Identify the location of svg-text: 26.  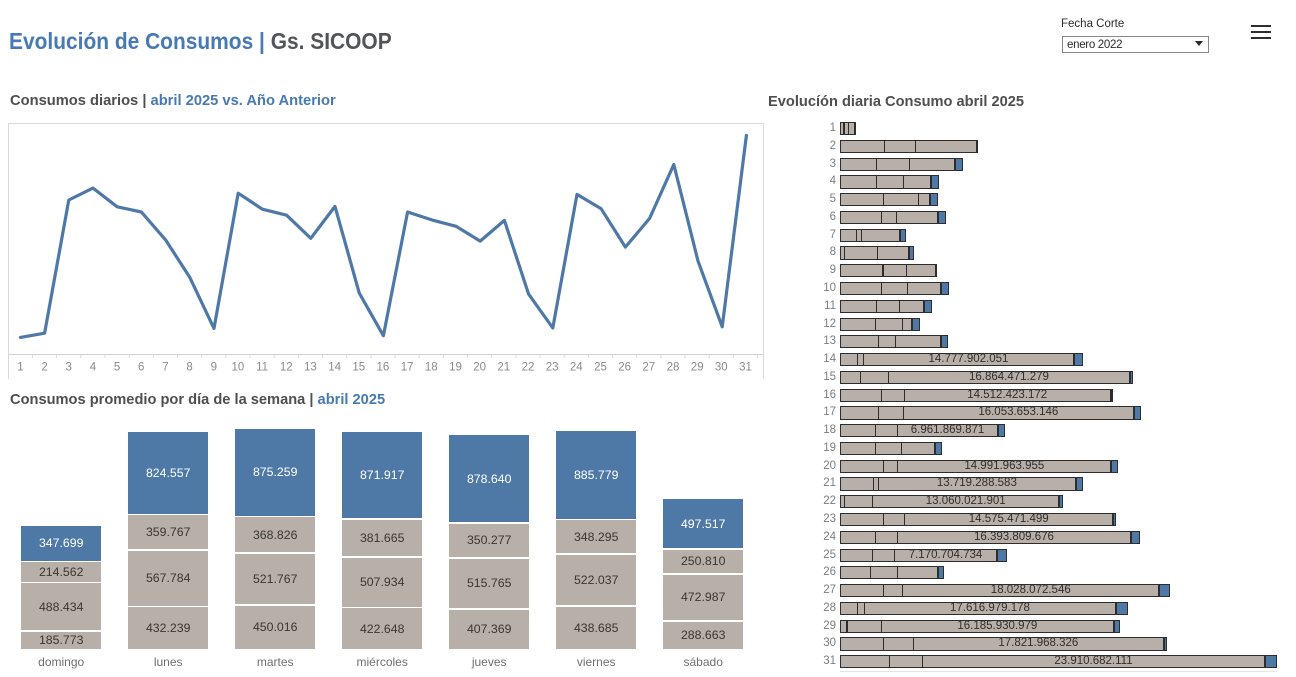
(624, 367).